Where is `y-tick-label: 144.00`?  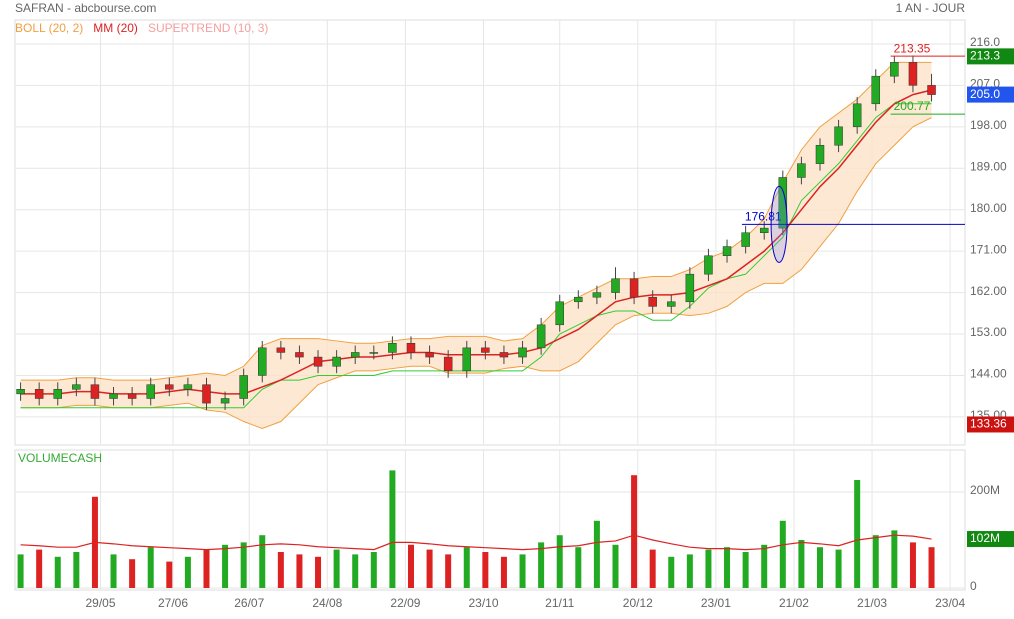 y-tick-label: 144.00 is located at coordinates (988, 374).